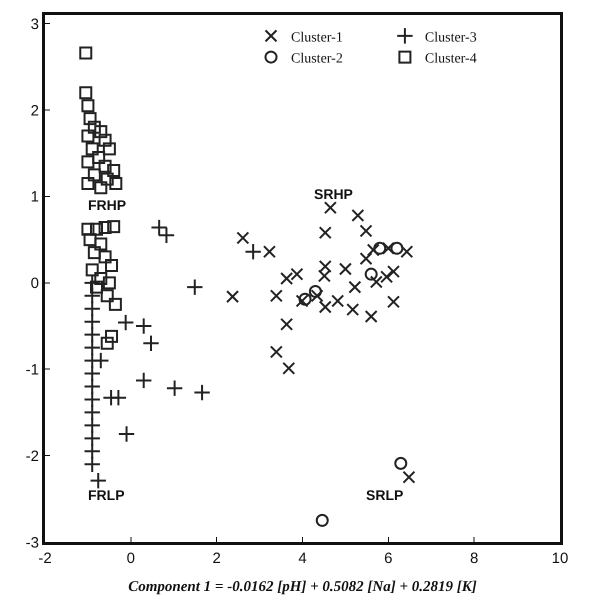 Image resolution: width=600 pixels, height=612 pixels. I want to click on x-tick-label: 2, so click(216, 558).